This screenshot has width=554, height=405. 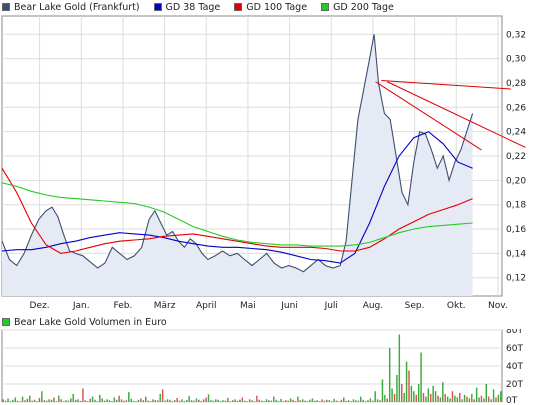 I want to click on price-x-tick-label: Dez., so click(x=40, y=306).